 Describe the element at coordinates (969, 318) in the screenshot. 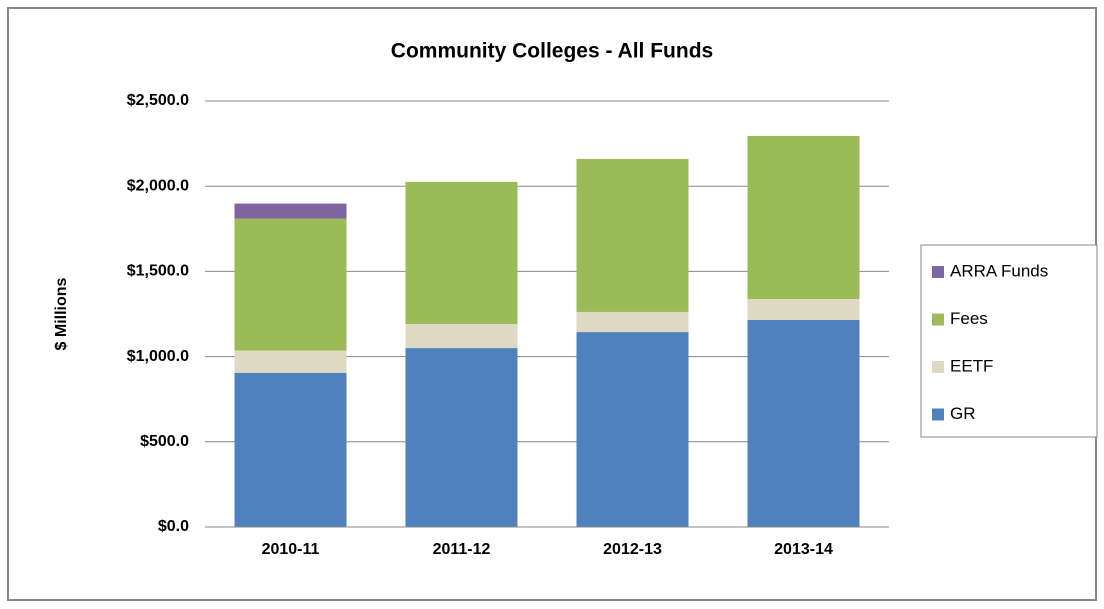

I see `legend-label: Fees` at that location.